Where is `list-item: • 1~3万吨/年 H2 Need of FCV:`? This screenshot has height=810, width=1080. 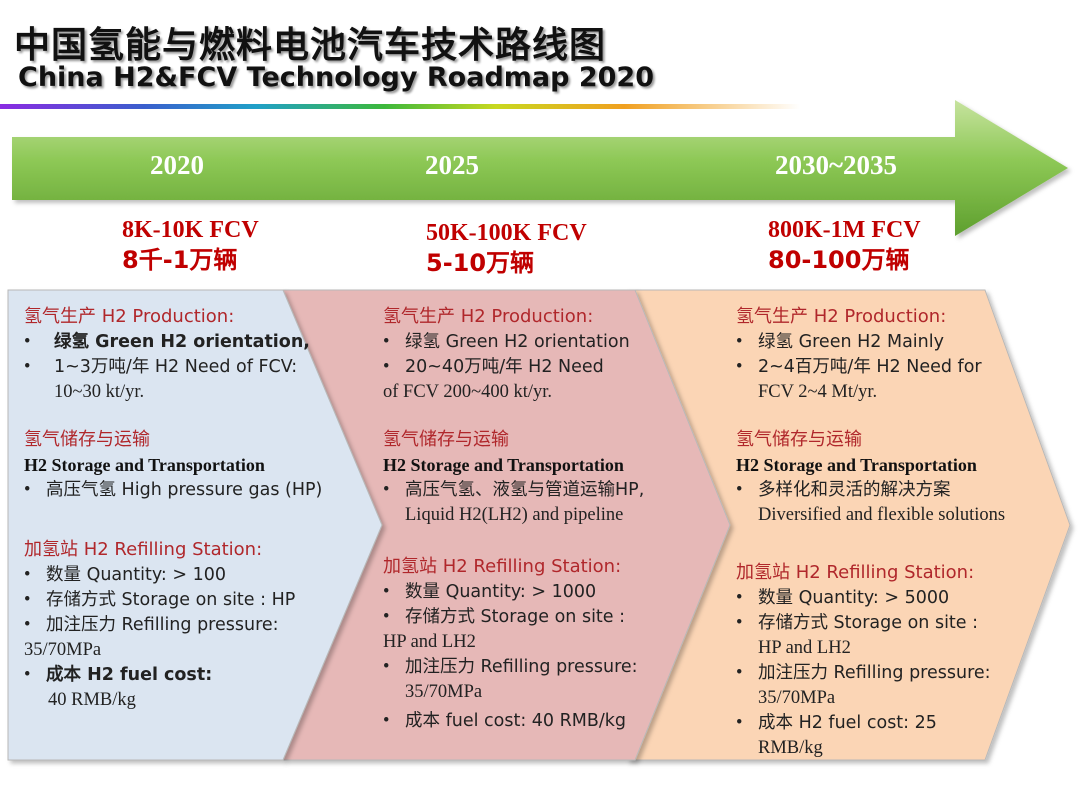
list-item: • 1~3万吨/年 H2 Need of FCV: is located at coordinates (161, 367).